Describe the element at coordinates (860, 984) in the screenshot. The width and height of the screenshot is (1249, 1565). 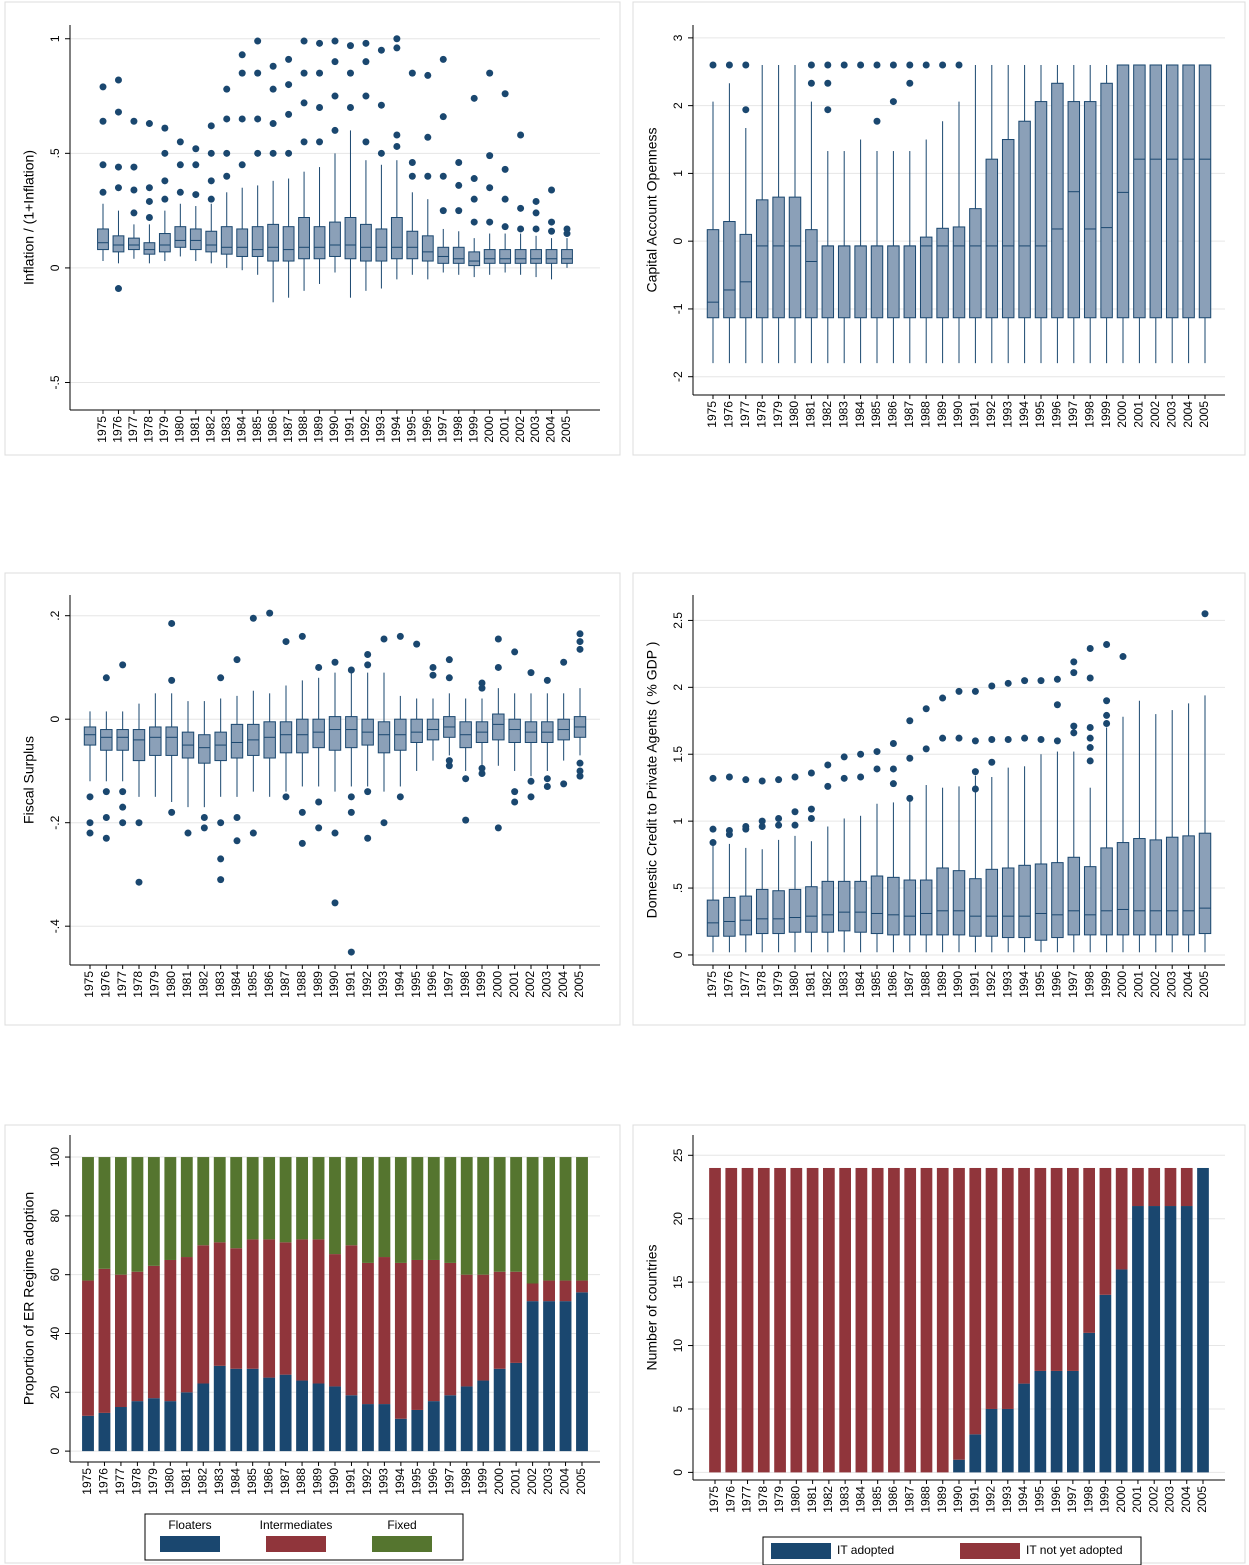
I see `x-tick-label: 1984` at that location.